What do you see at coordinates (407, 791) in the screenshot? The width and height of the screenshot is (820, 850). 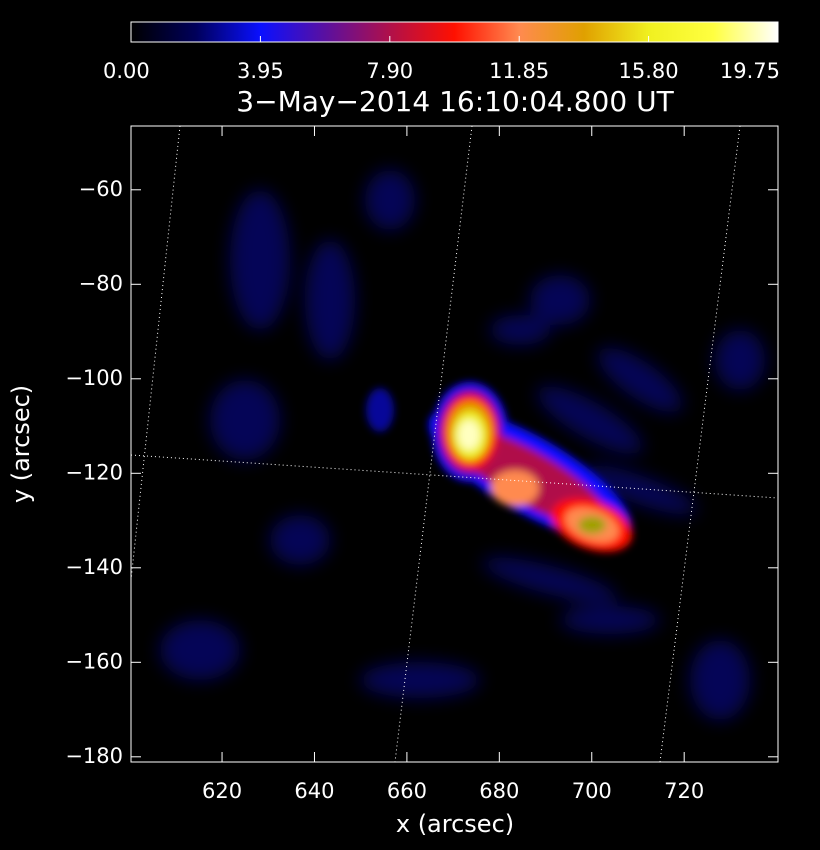 I see `x-tick-label: 660` at bounding box center [407, 791].